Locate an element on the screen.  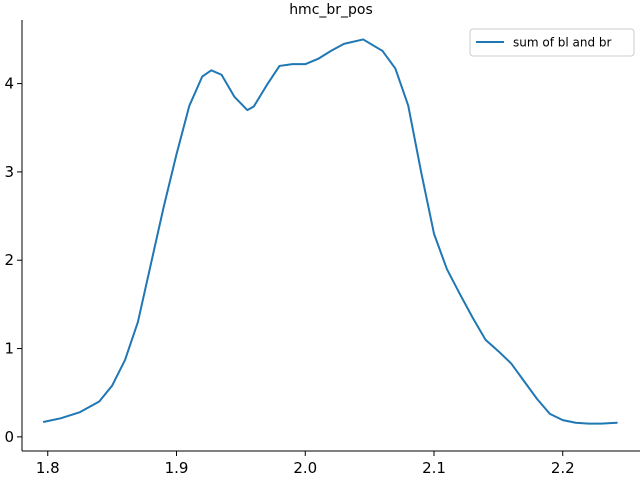
legend-box is located at coordinates (552, 42).